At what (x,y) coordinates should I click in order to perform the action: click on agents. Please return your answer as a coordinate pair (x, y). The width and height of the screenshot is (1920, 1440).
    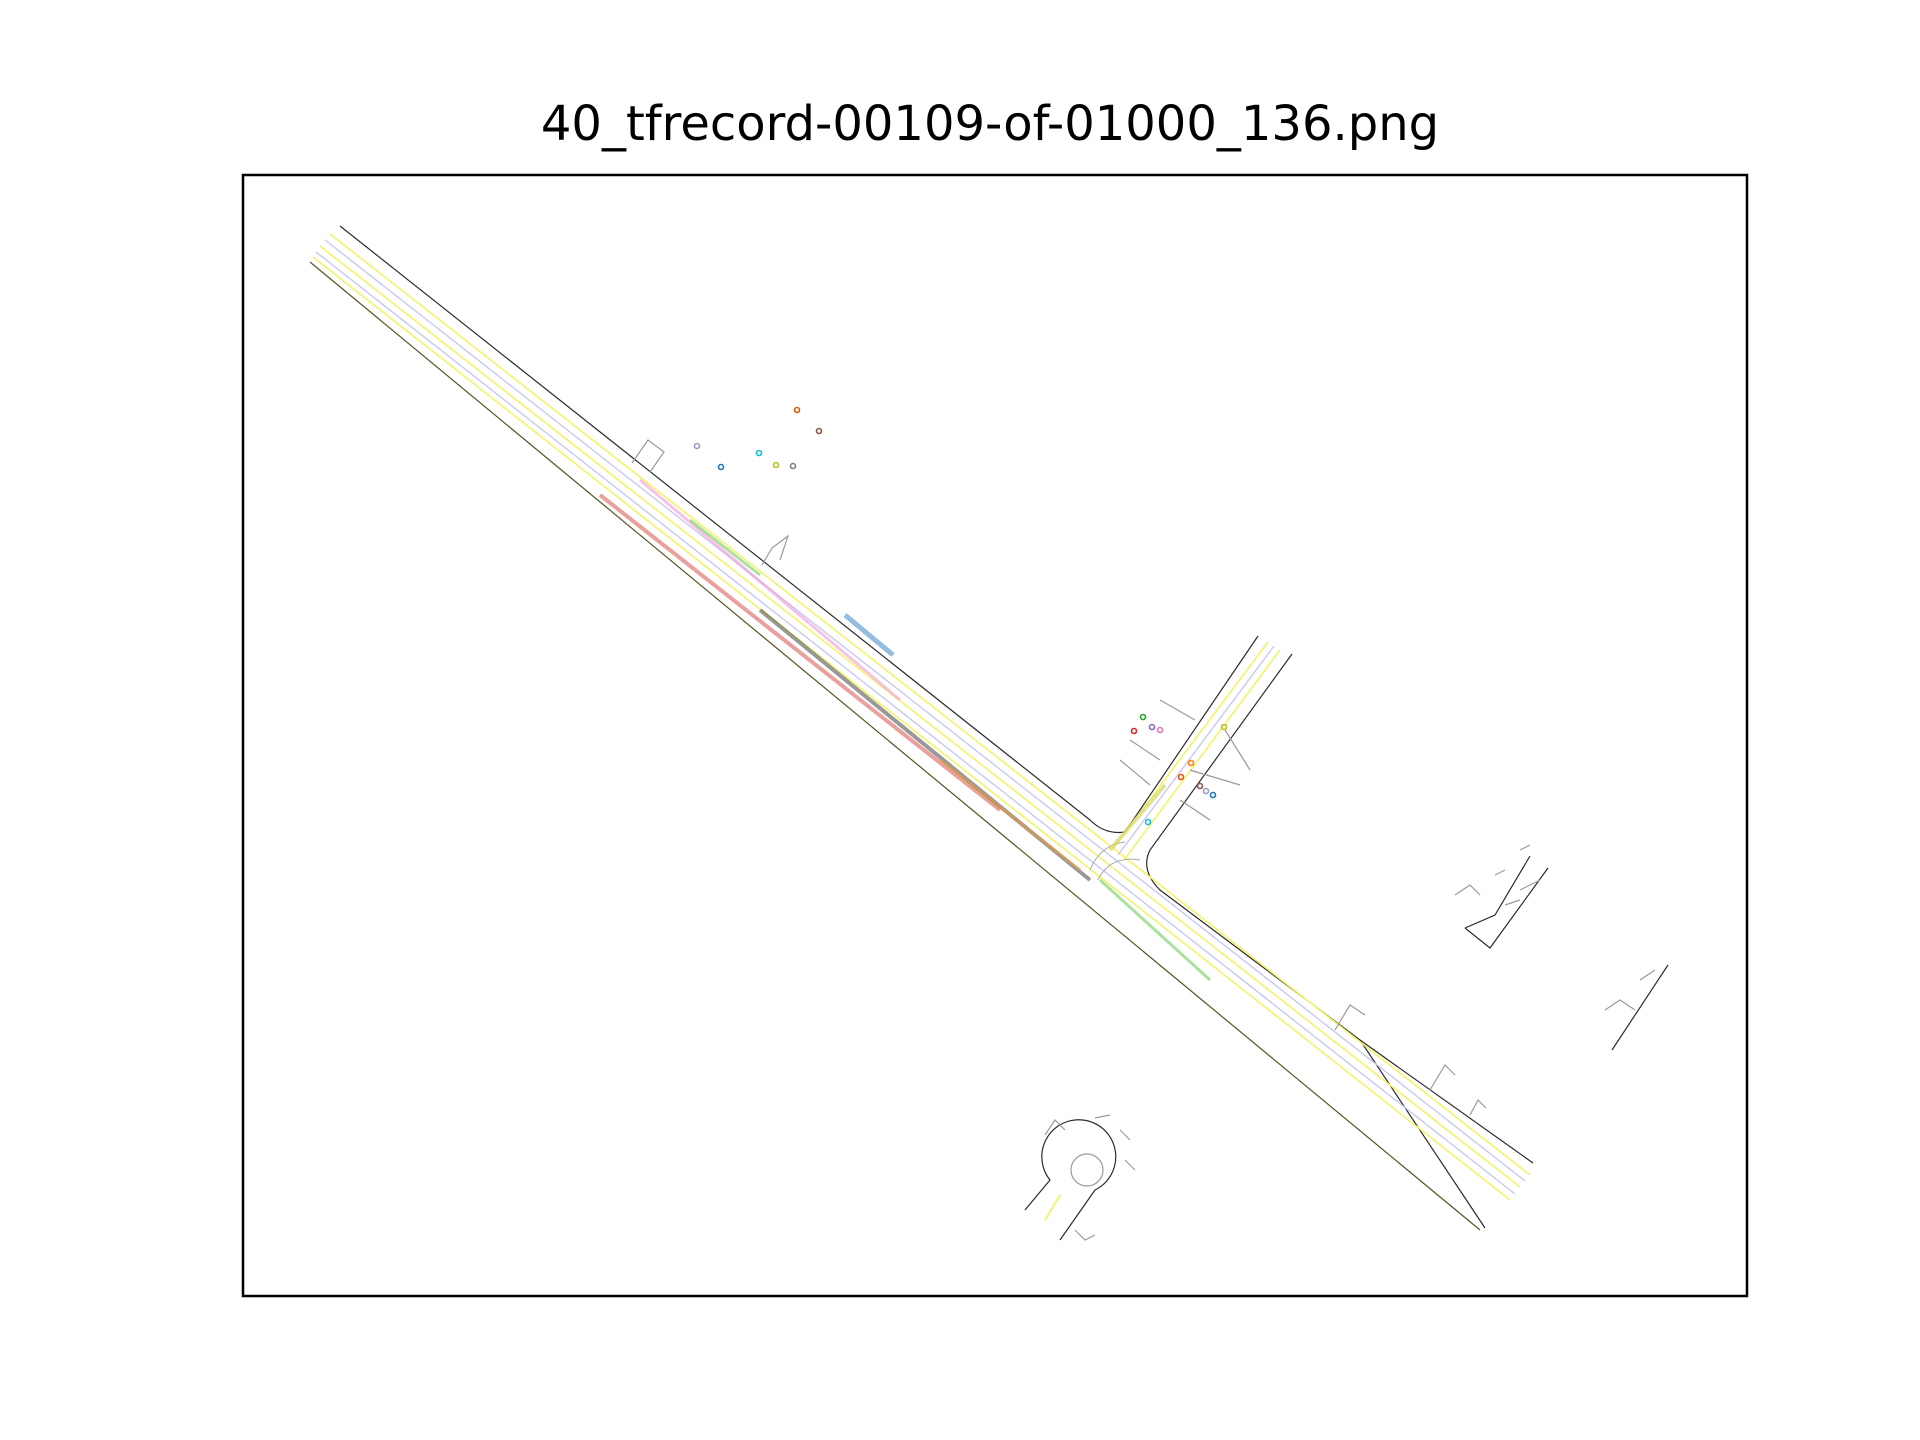
    Looking at the image, I should click on (960, 616).